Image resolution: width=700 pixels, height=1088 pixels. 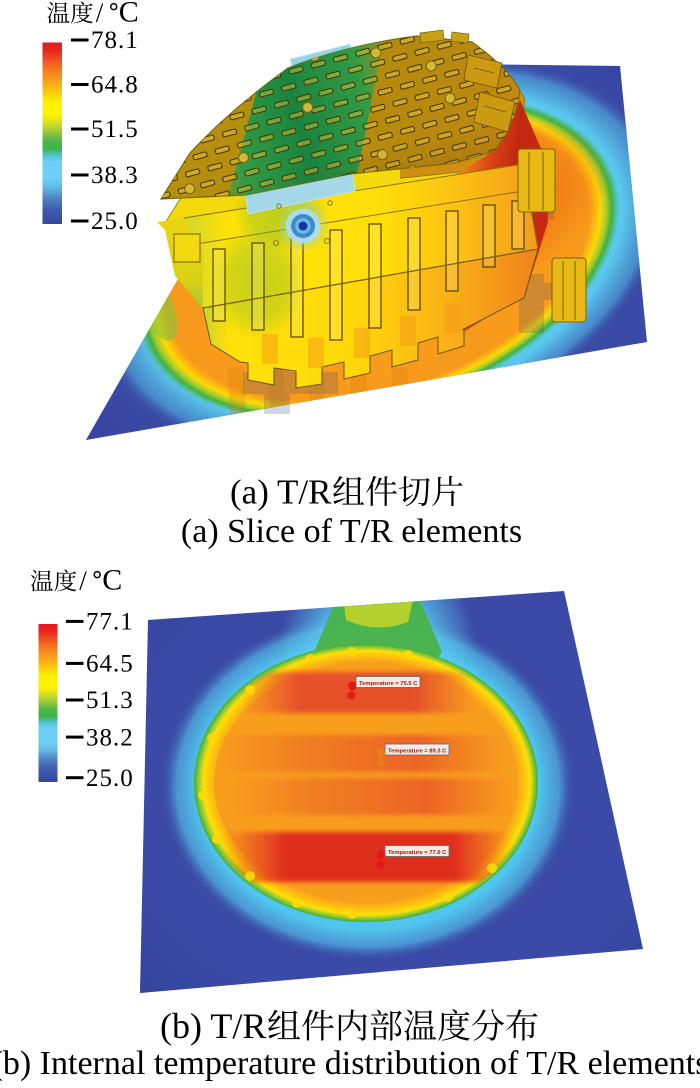 I want to click on svg-text: (a) Slice of T/R elements, so click(x=351, y=531).